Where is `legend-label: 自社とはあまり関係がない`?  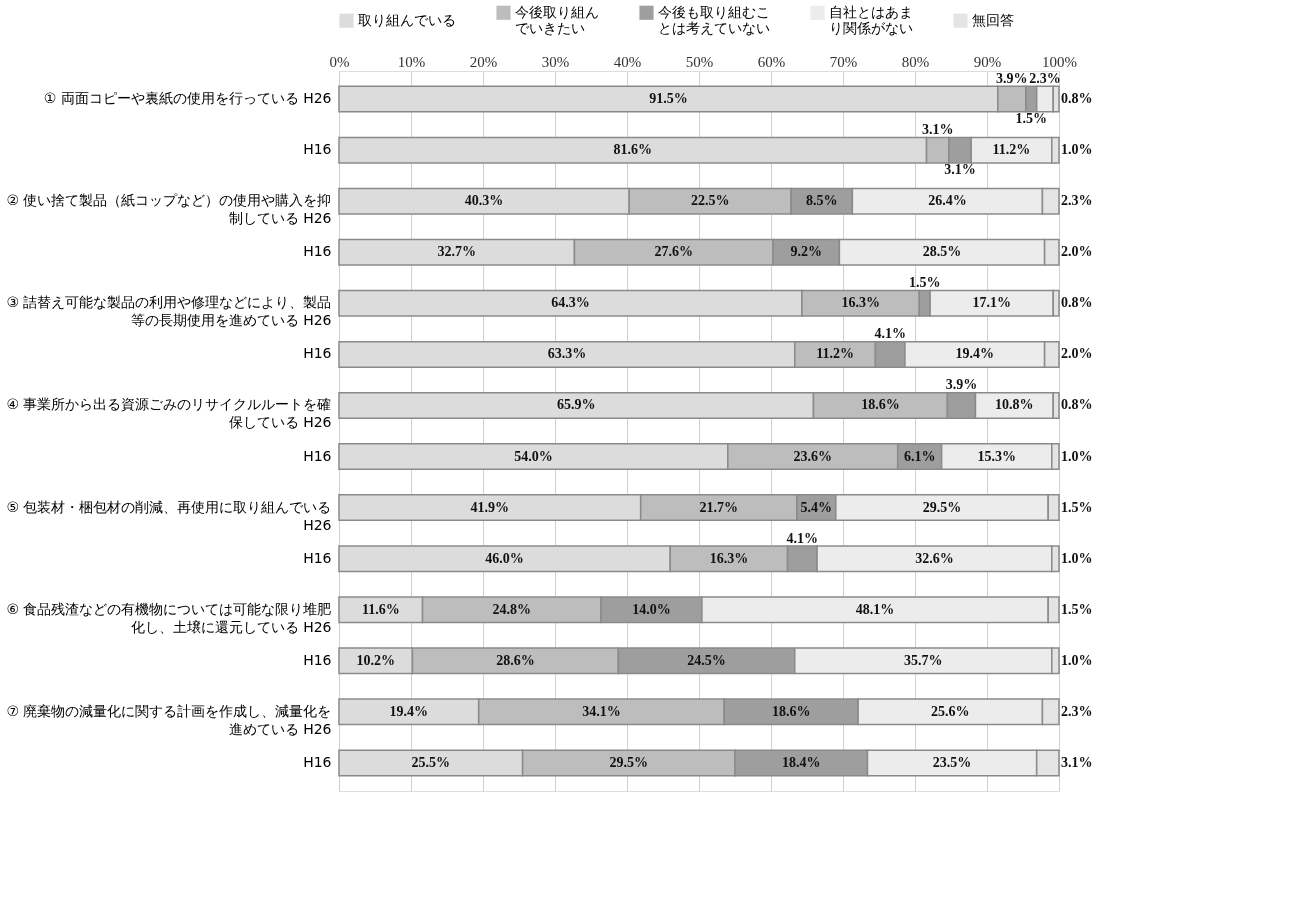 legend-label: 自社とはあまり関係がない is located at coordinates (871, 19).